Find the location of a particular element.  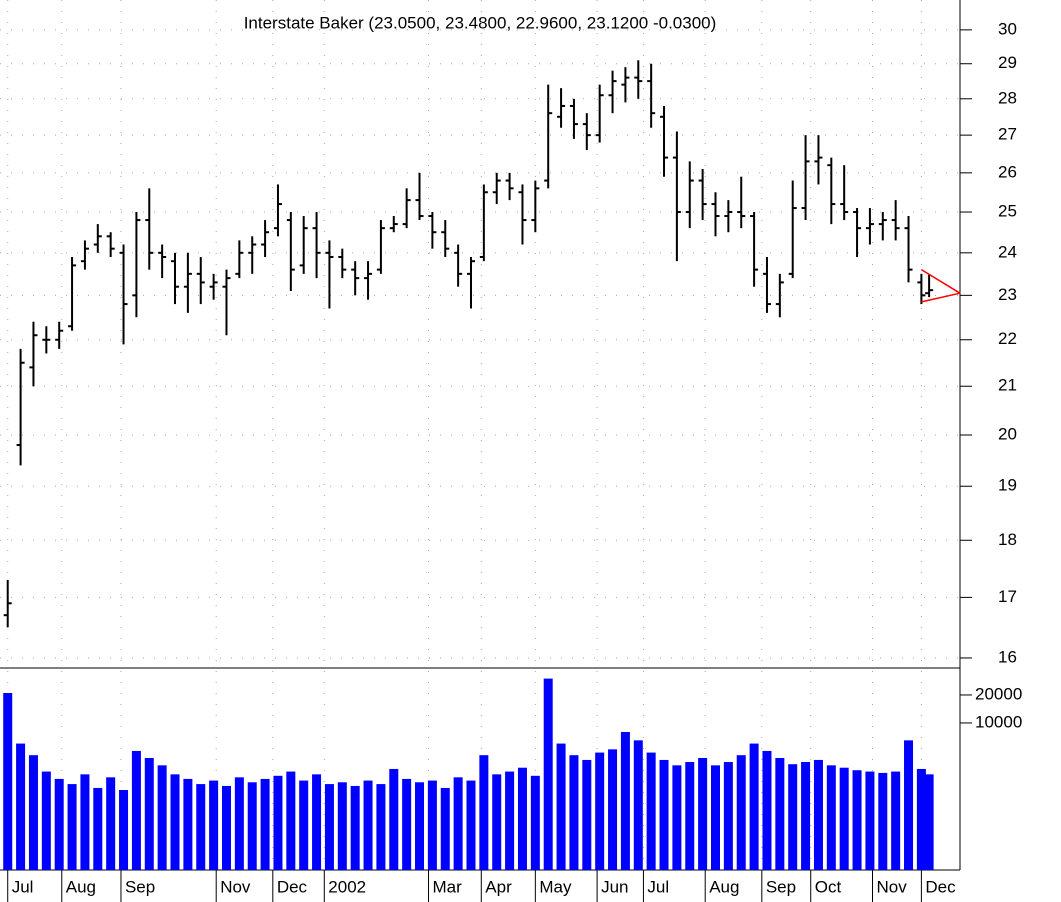

y-tick-label: 20 is located at coordinates (1007, 433).